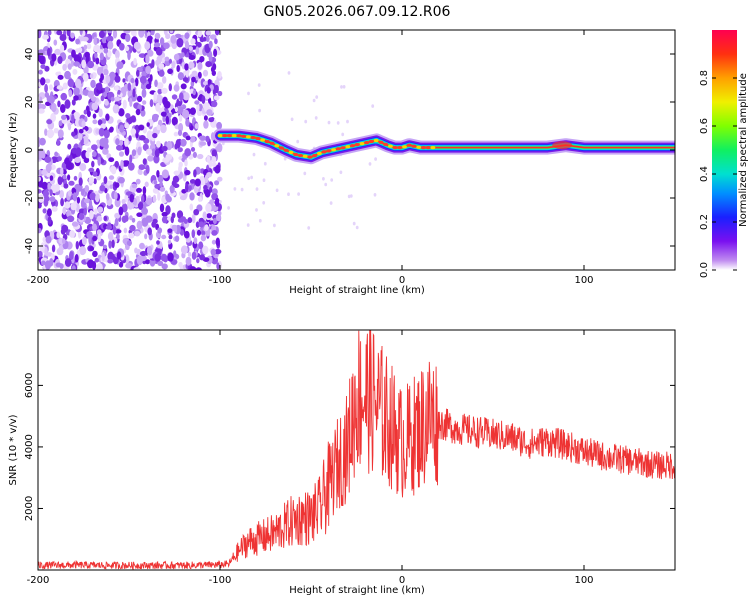  I want to click on snr-xtick-label: 0, so click(402, 580).